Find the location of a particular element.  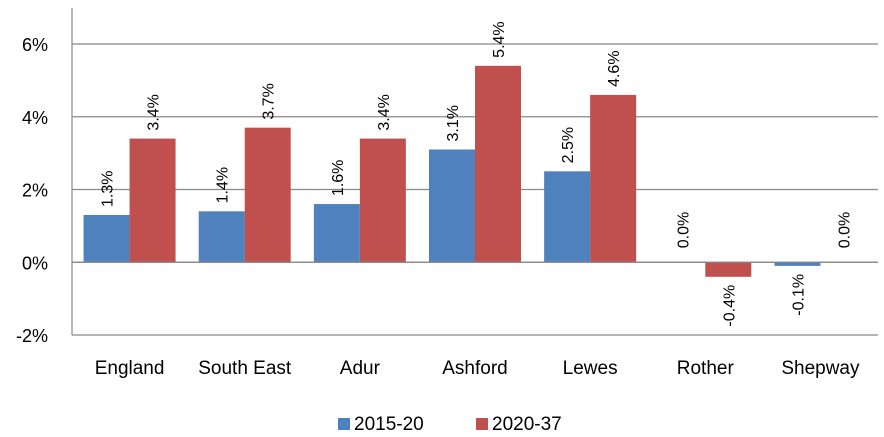

bar-2015-20-england is located at coordinates (106, 238).